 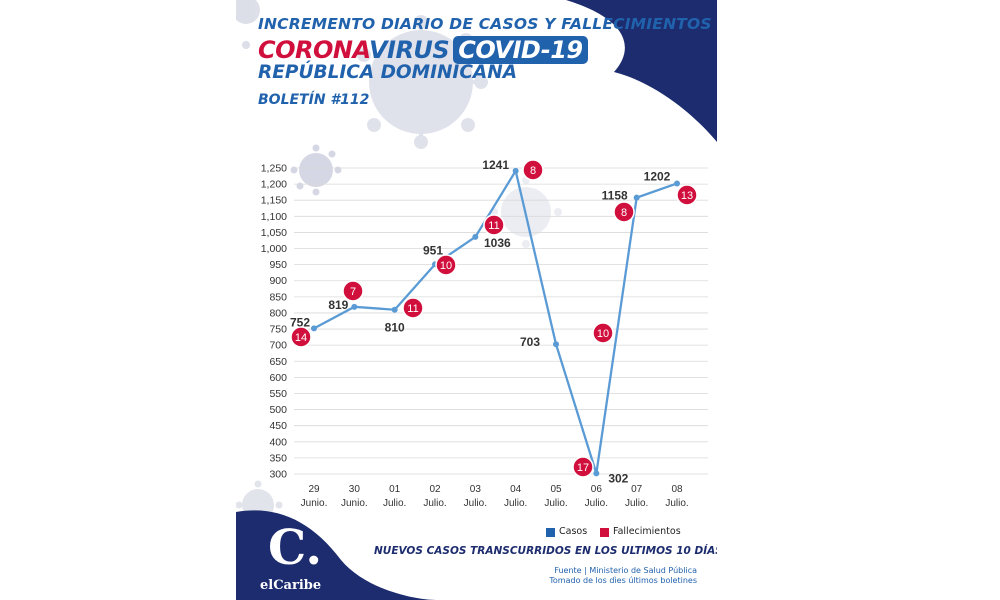 What do you see at coordinates (278, 297) in the screenshot?
I see `y-tick-label: 850` at bounding box center [278, 297].